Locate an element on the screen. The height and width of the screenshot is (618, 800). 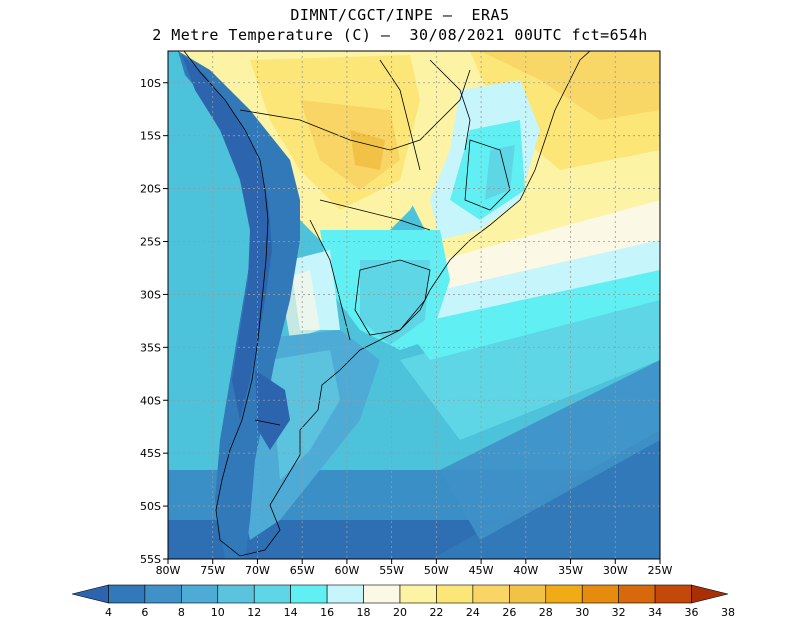
lon-label: 55W is located at coordinates (391, 570).